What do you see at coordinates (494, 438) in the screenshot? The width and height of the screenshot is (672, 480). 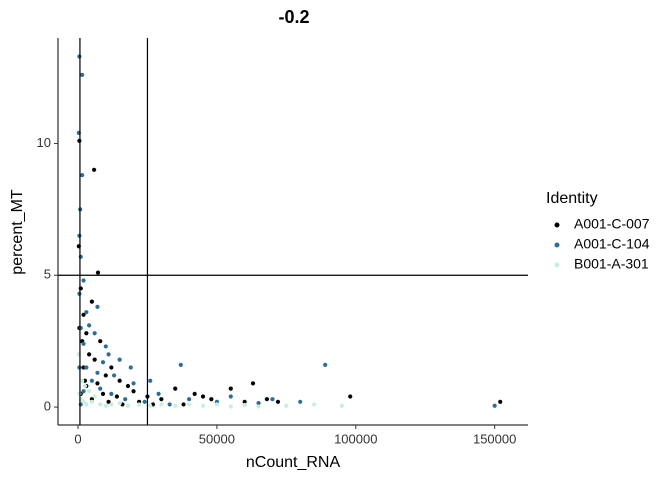 I see `x-tick-label: 150000` at bounding box center [494, 438].